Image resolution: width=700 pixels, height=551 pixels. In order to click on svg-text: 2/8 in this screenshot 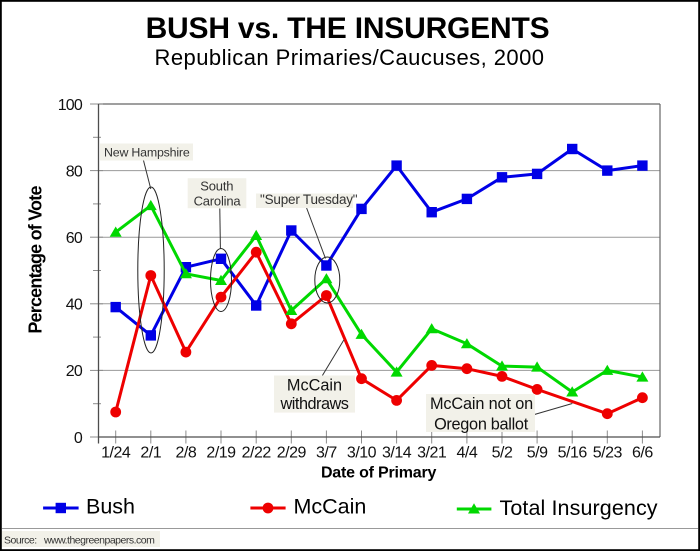, I will do `click(186, 453)`.